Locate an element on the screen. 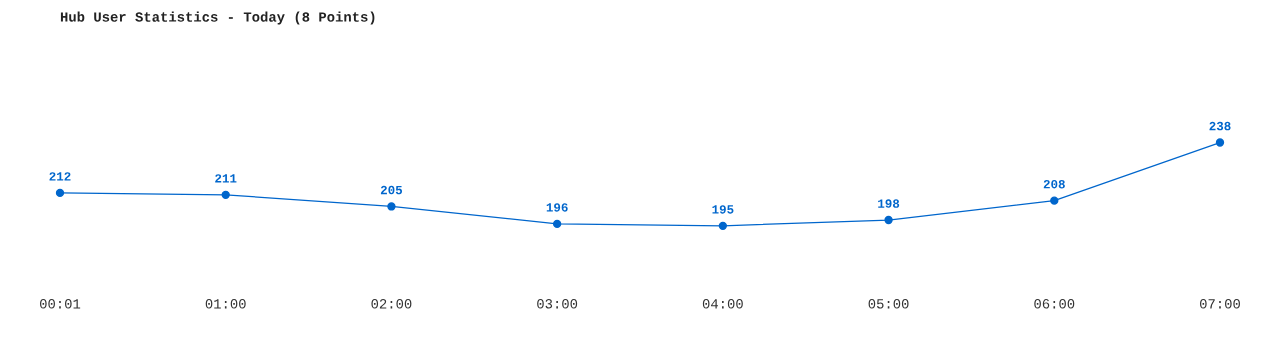 This screenshot has width=1280, height=350. x-tick-label: 06:00 is located at coordinates (1054, 304).